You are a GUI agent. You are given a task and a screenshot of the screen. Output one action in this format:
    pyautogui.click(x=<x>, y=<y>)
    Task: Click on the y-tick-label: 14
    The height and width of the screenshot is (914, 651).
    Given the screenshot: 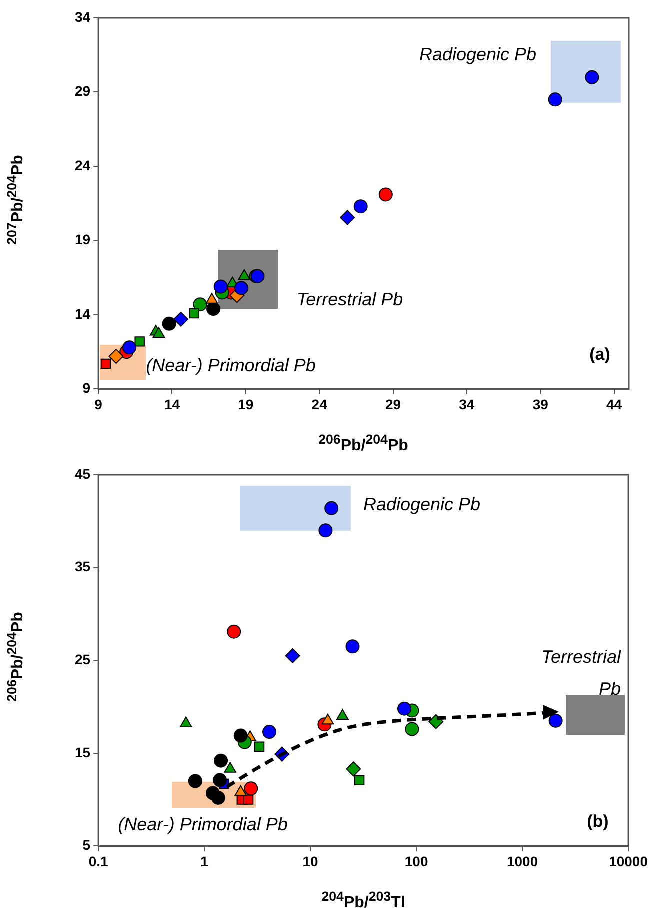 What is the action you would take?
    pyautogui.click(x=82, y=314)
    